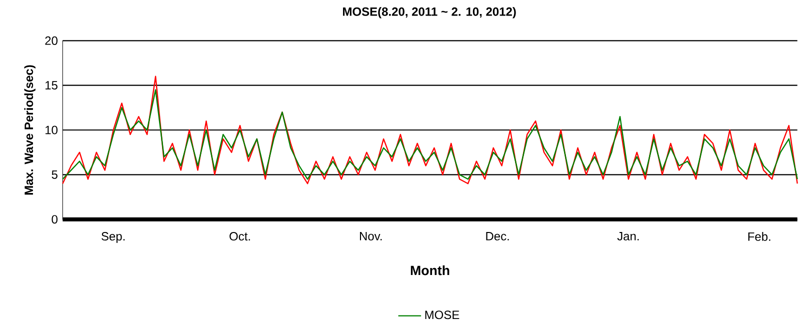 This screenshot has width=800, height=326. I want to click on x-tick-label: Jan., so click(628, 236).